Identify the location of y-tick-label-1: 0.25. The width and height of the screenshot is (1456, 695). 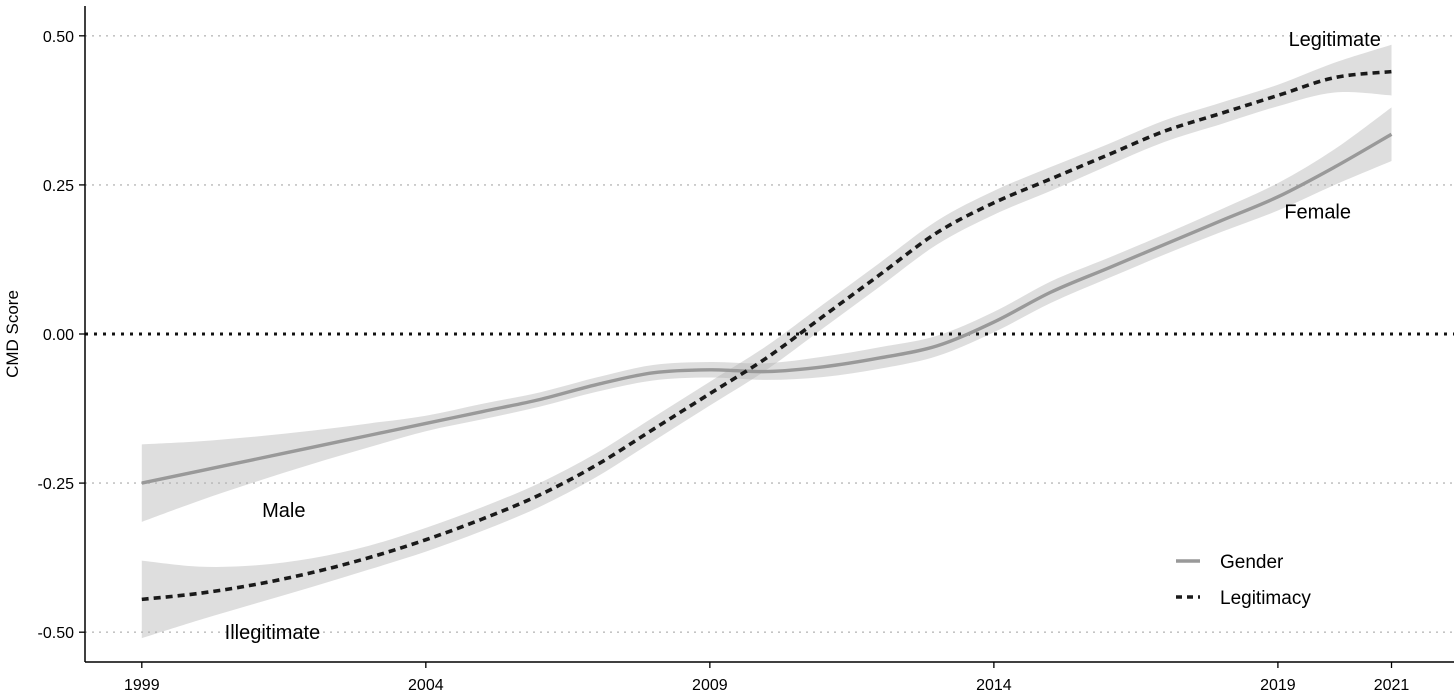
(58, 186).